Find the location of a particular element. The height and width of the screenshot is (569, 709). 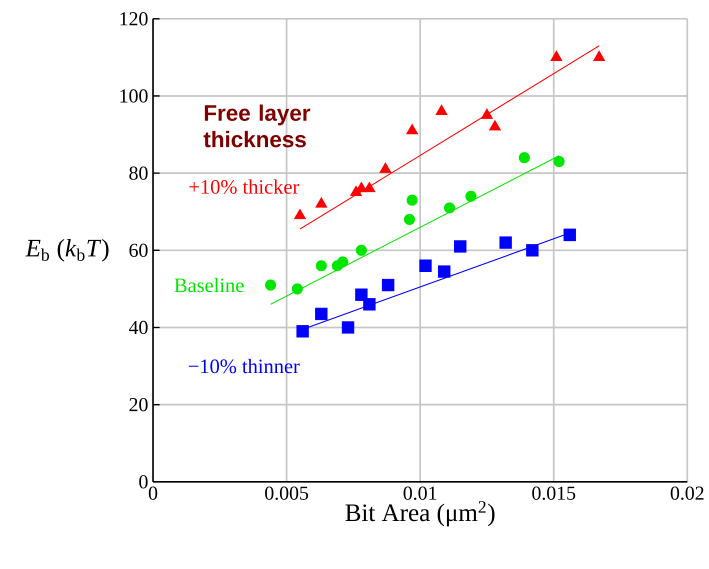

x-tick-label: 0.005 is located at coordinates (286, 493).